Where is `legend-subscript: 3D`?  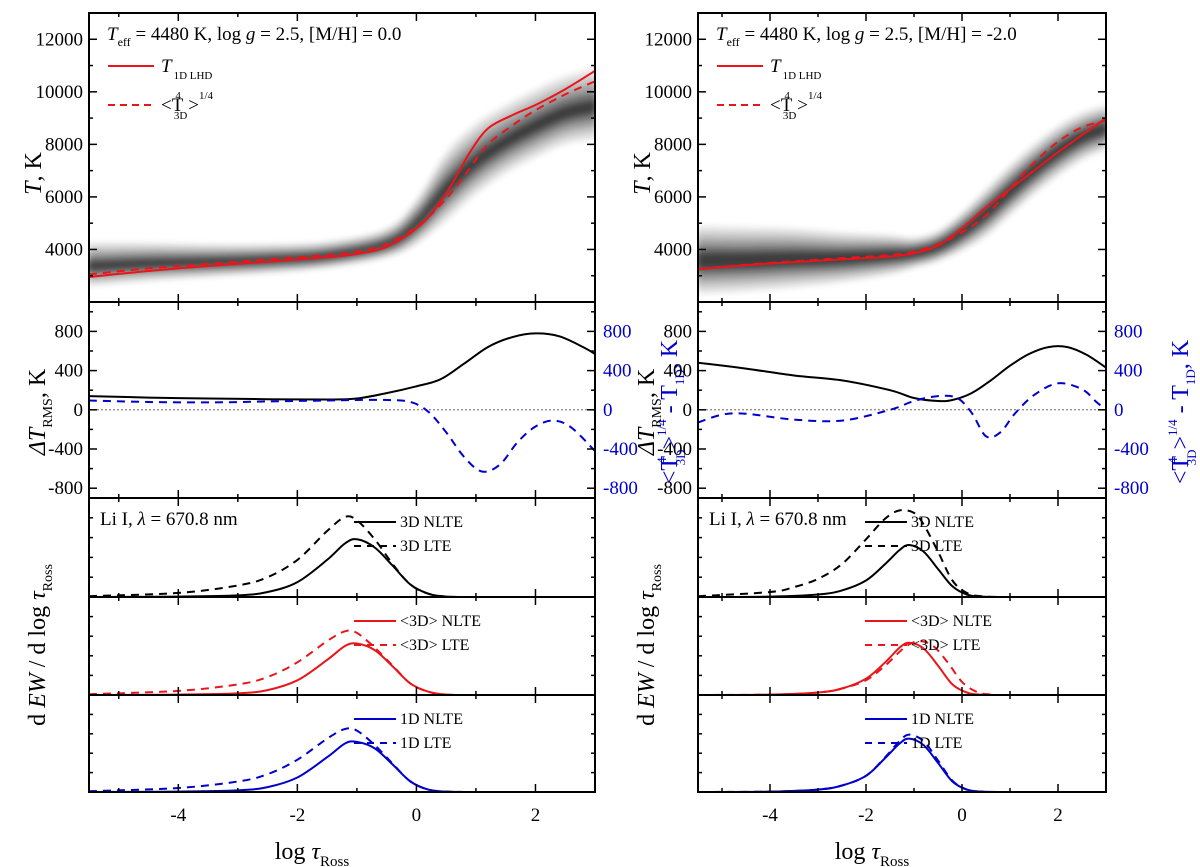
legend-subscript: 3D is located at coordinates (790, 116).